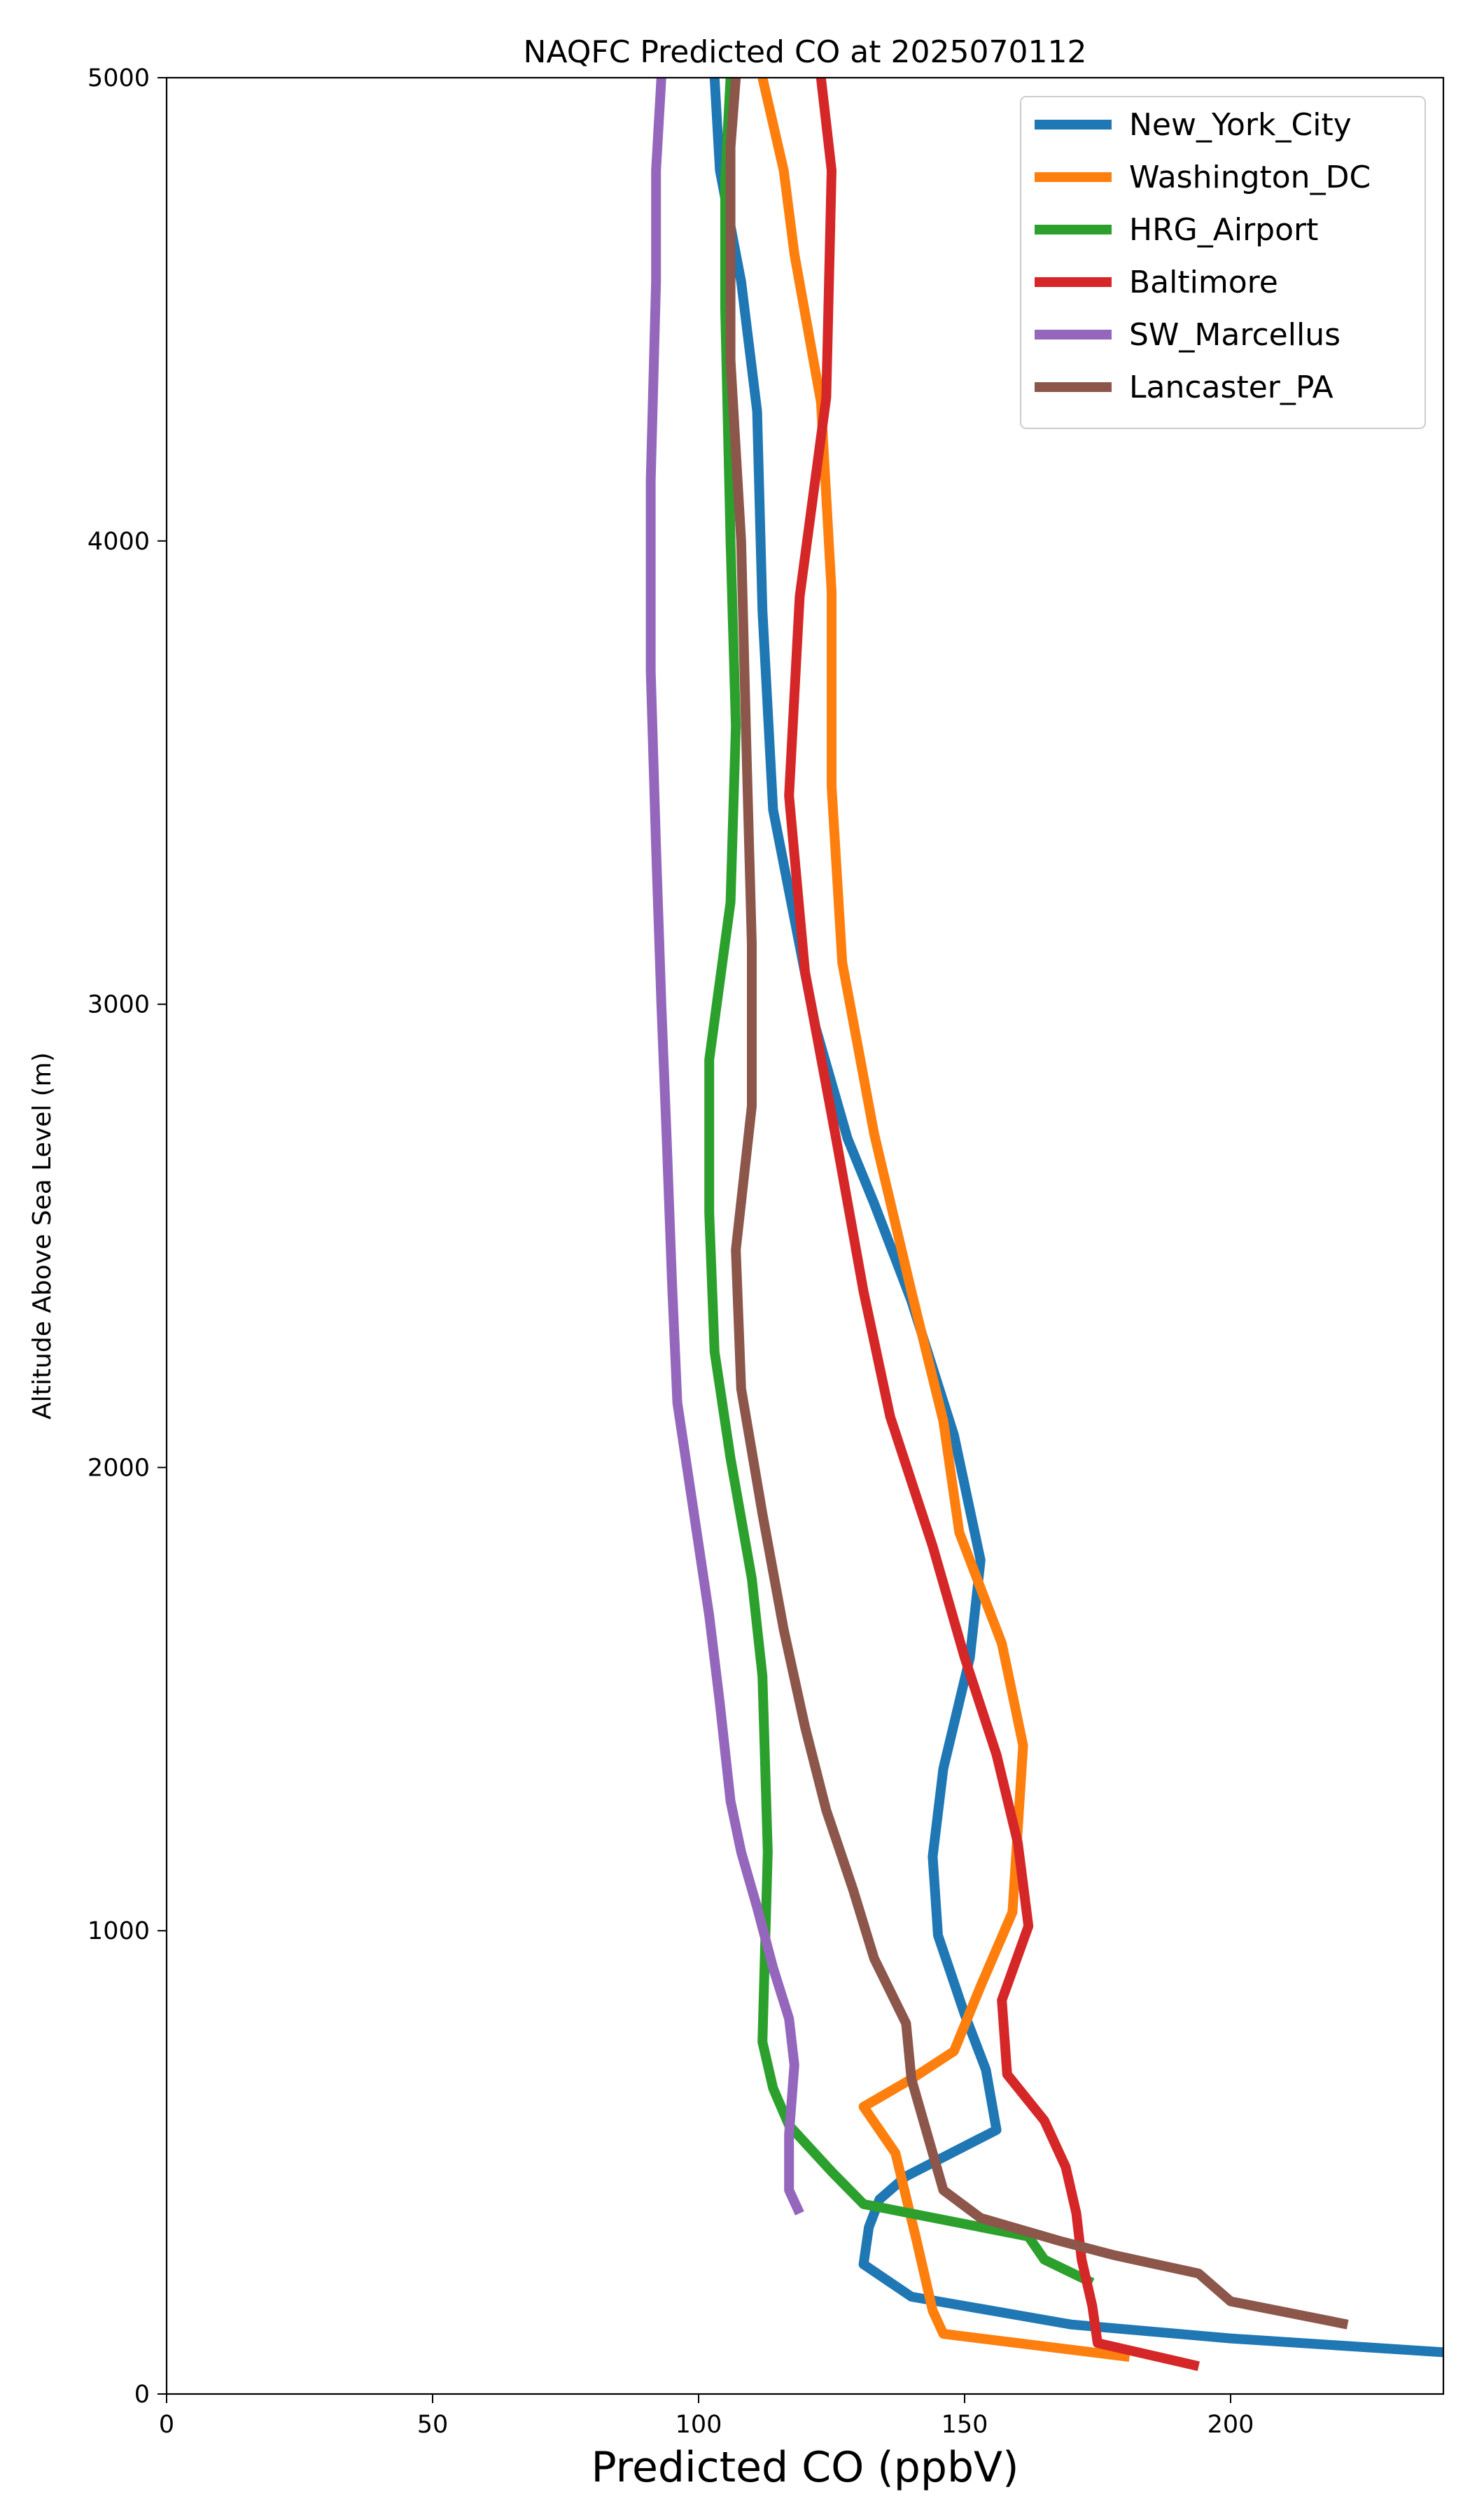 Image resolution: width=1470 pixels, height=2520 pixels. I want to click on legend-label: HRG_Airport, so click(1223, 230).